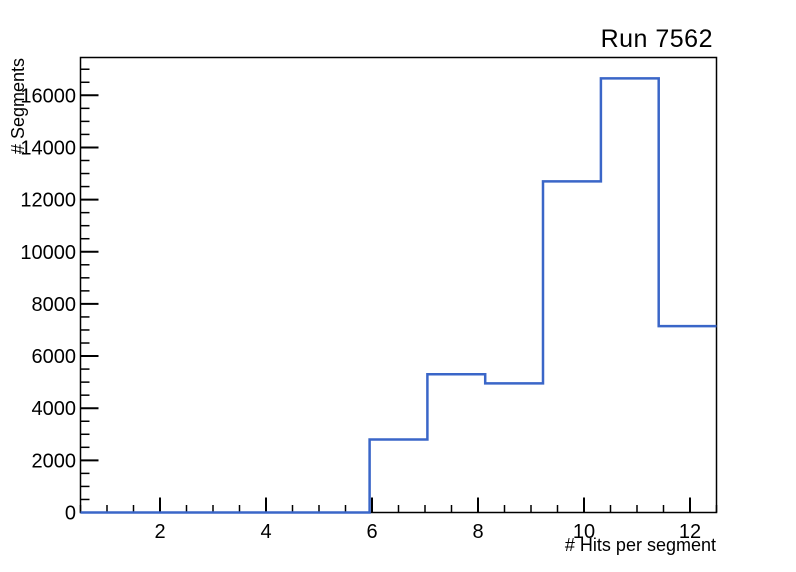 Image resolution: width=796 pixels, height=572 pixels. I want to click on plot-title: Run 7562, so click(657, 39).